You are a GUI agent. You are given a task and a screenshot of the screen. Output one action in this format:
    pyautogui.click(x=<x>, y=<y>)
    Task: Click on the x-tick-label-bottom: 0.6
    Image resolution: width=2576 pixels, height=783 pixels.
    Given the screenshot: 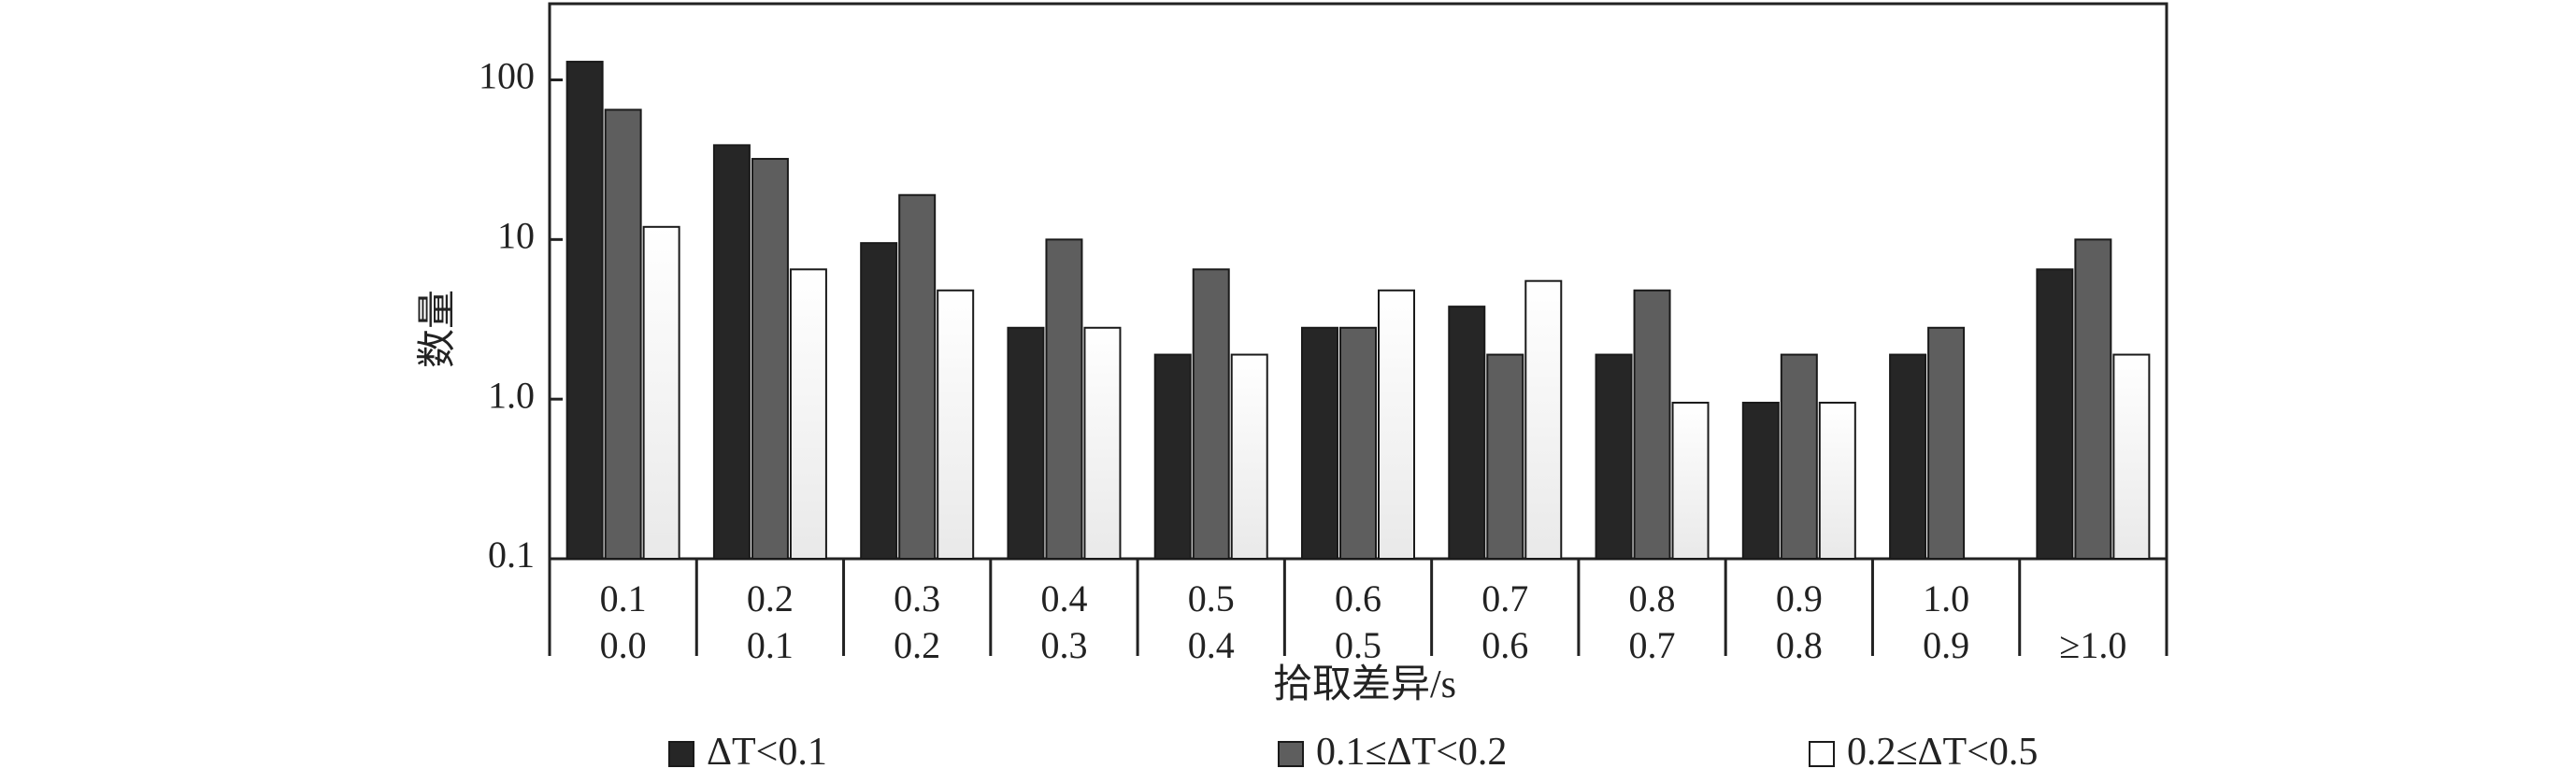 What is the action you would take?
    pyautogui.click(x=1504, y=645)
    